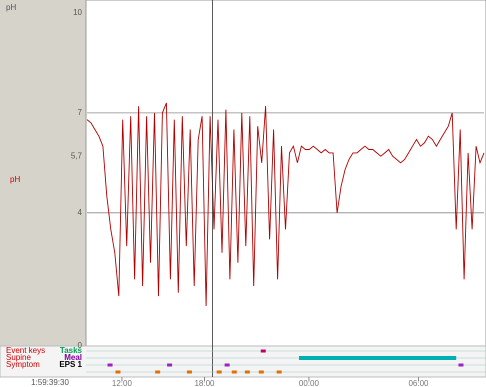  I want to click on lane-type: EPS 1, so click(70, 364).